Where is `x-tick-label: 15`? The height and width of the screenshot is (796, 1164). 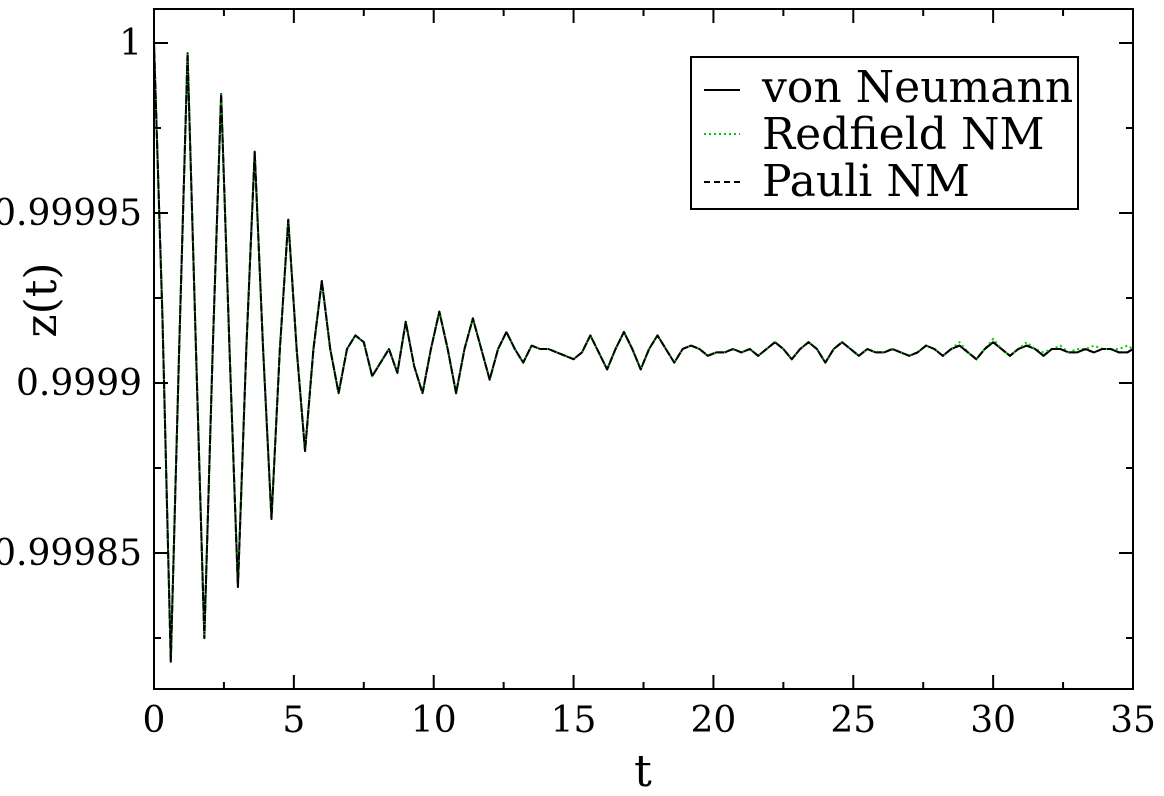 x-tick-label: 15 is located at coordinates (574, 720).